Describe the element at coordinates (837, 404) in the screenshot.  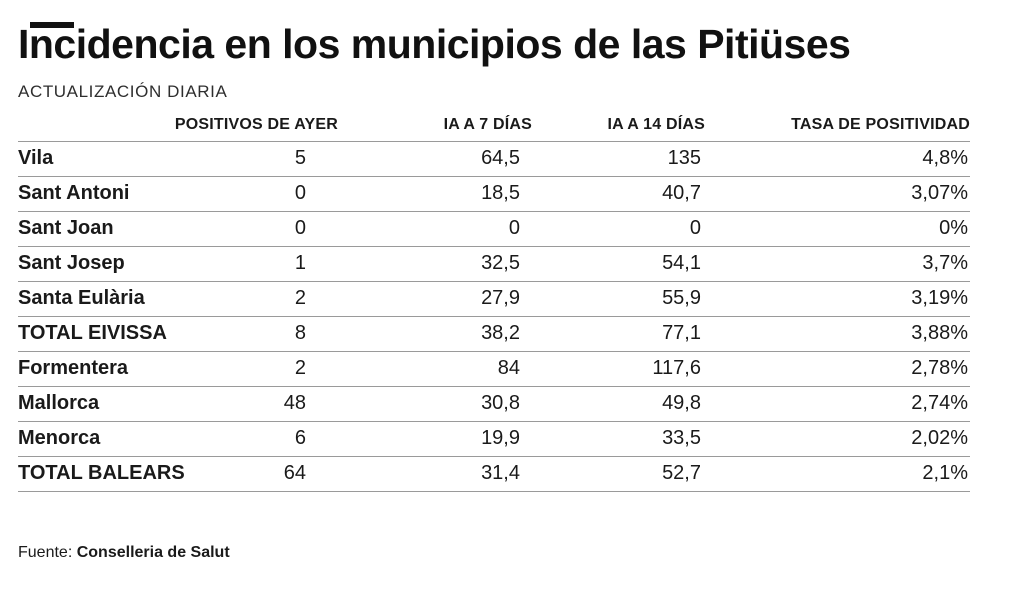
I see `cell: 2,74%` at that location.